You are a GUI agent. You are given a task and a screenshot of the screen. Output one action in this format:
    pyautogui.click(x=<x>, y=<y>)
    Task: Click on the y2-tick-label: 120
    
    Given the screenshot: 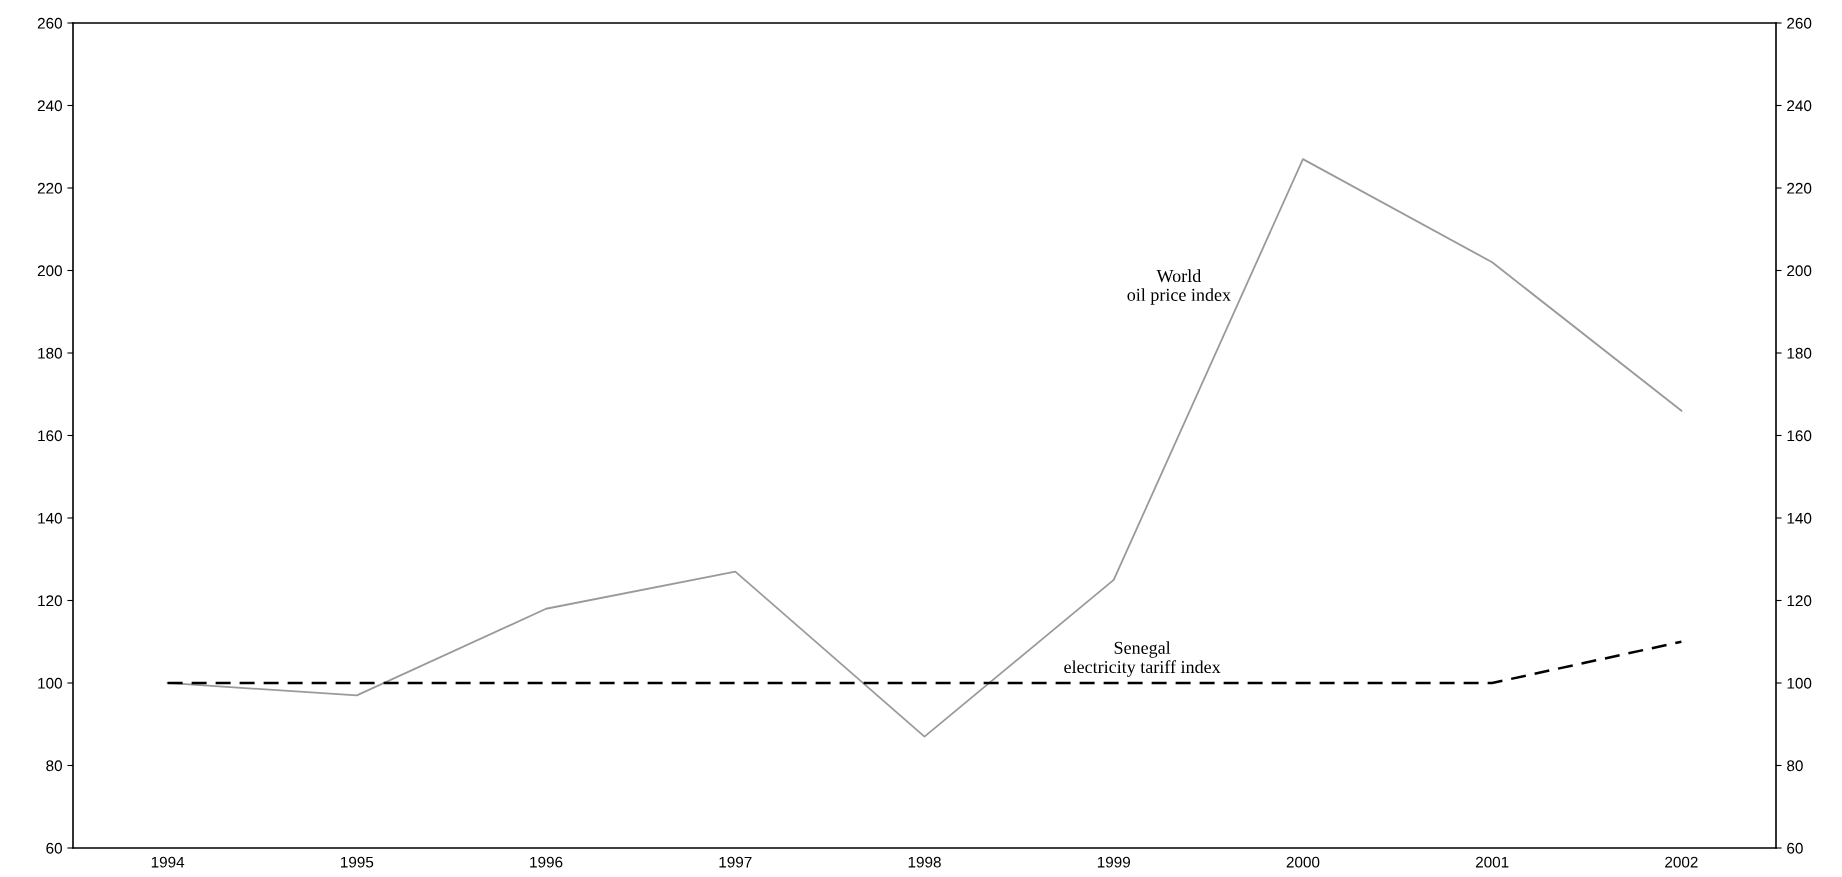 What is the action you would take?
    pyautogui.click(x=1799, y=601)
    